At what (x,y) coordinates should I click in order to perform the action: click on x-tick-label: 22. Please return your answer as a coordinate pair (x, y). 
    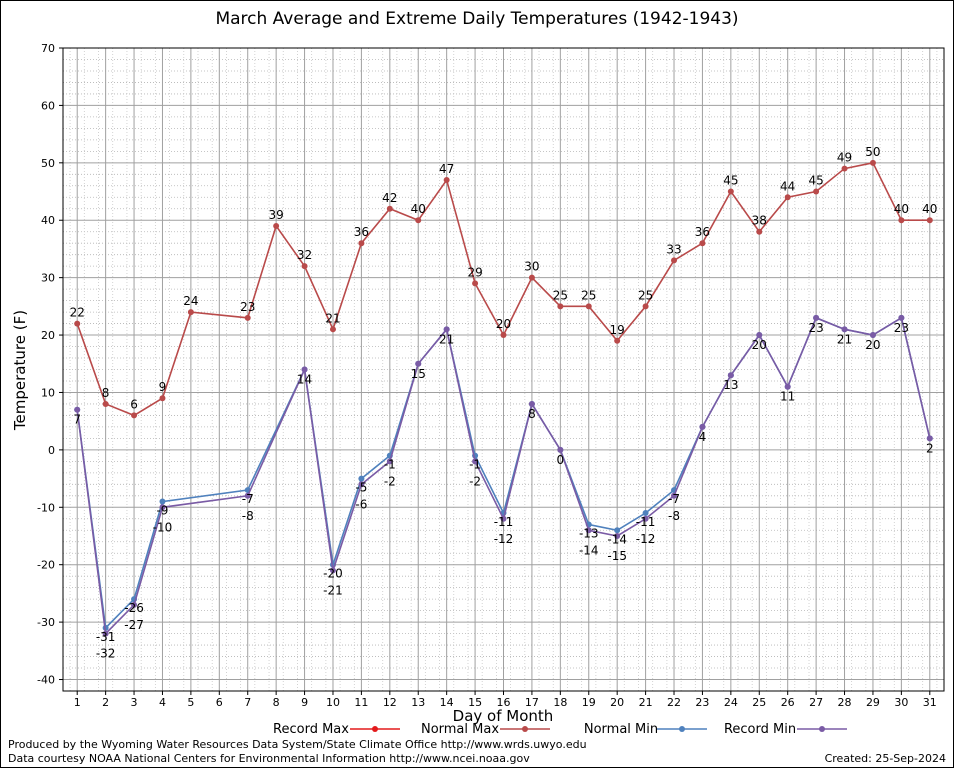
    Looking at the image, I should click on (674, 702).